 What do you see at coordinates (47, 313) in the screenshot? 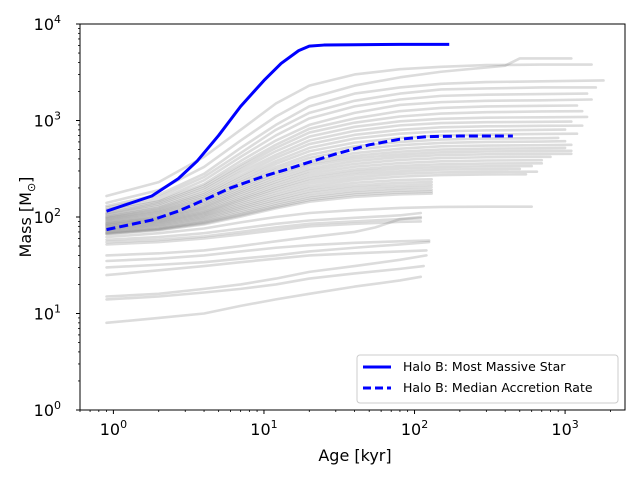
I see `y-tick-label: 10¹` at bounding box center [47, 313].